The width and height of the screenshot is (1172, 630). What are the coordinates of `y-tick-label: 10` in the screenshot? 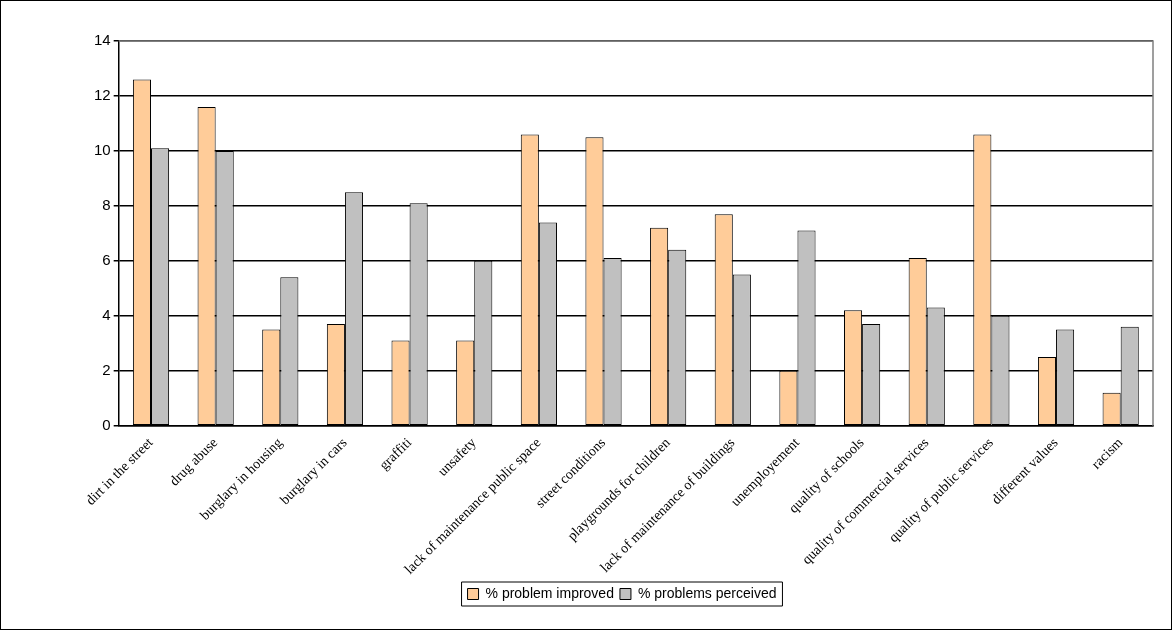 It's located at (102, 150).